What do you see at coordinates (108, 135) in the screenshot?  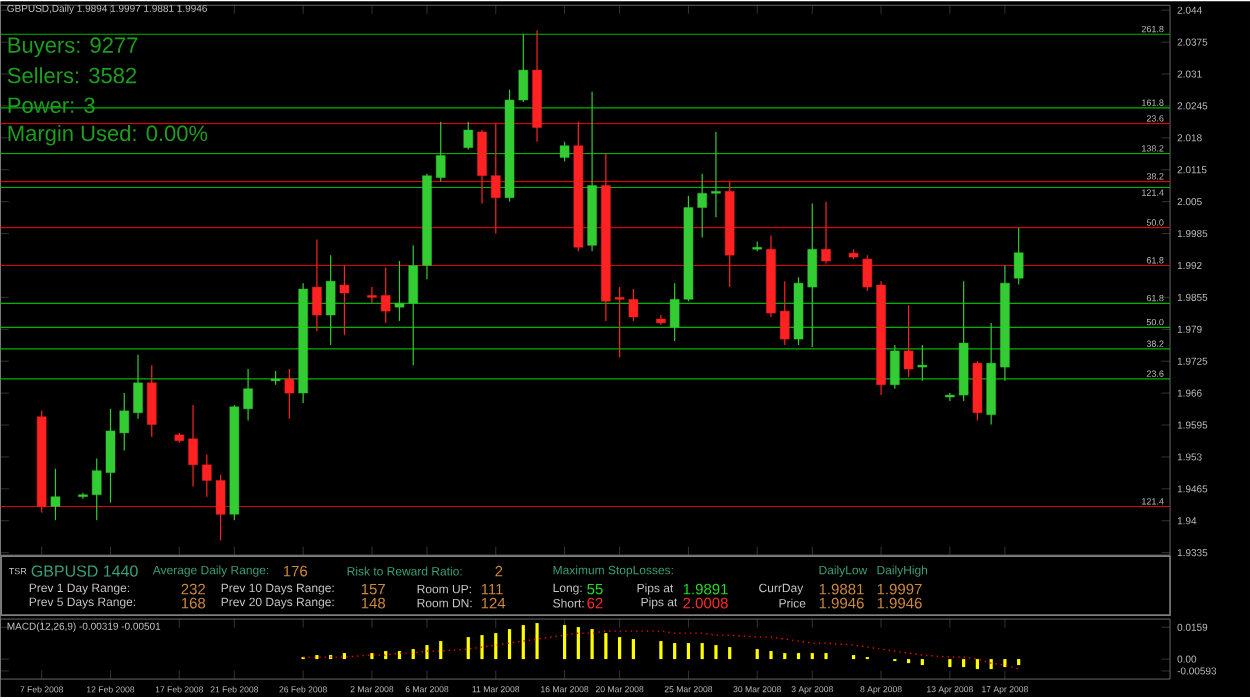 I see `annotation: Margin Used: 0.00%` at bounding box center [108, 135].